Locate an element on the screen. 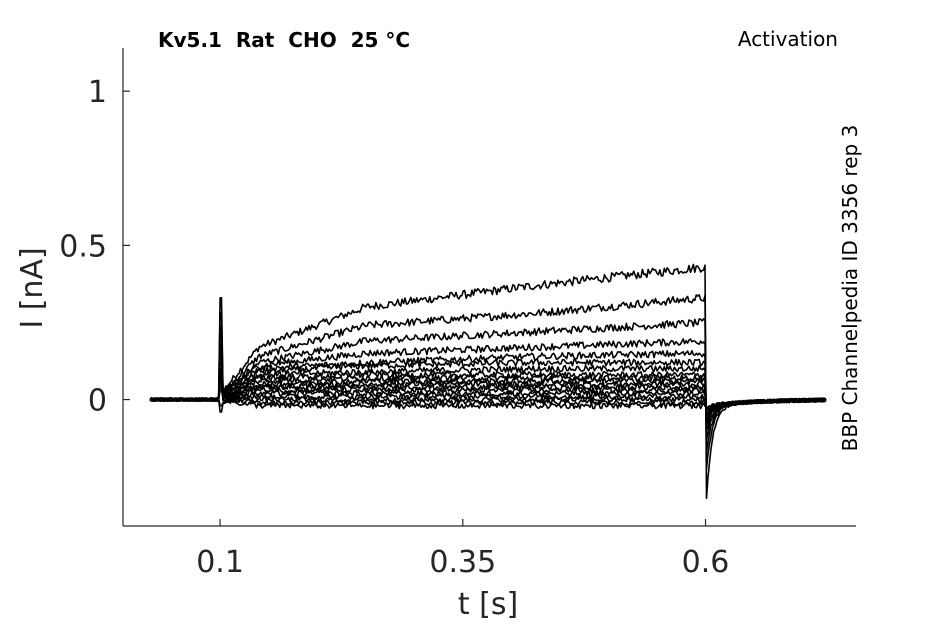  x-tick-label: 0.6 is located at coordinates (706, 562).